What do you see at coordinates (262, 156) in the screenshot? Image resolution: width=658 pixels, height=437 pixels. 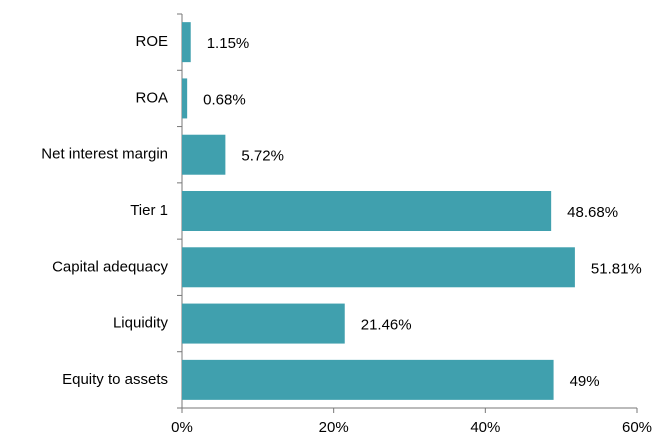 I see `value-label: 5.72%` at bounding box center [262, 156].